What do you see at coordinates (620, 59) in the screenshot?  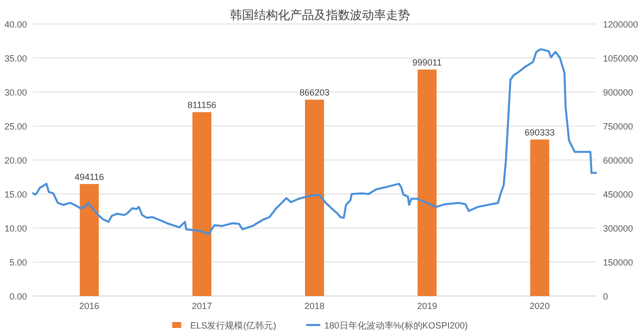 I see `y2-tick-label: 1050000` at bounding box center [620, 59].